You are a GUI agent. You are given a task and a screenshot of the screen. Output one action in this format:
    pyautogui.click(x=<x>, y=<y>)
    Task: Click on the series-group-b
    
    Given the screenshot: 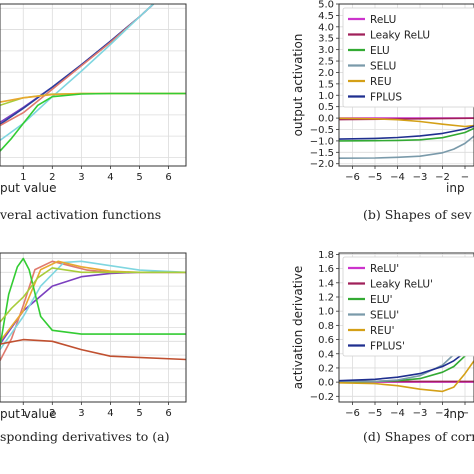 What is the action you would take?
    pyautogui.click(x=406, y=138)
    